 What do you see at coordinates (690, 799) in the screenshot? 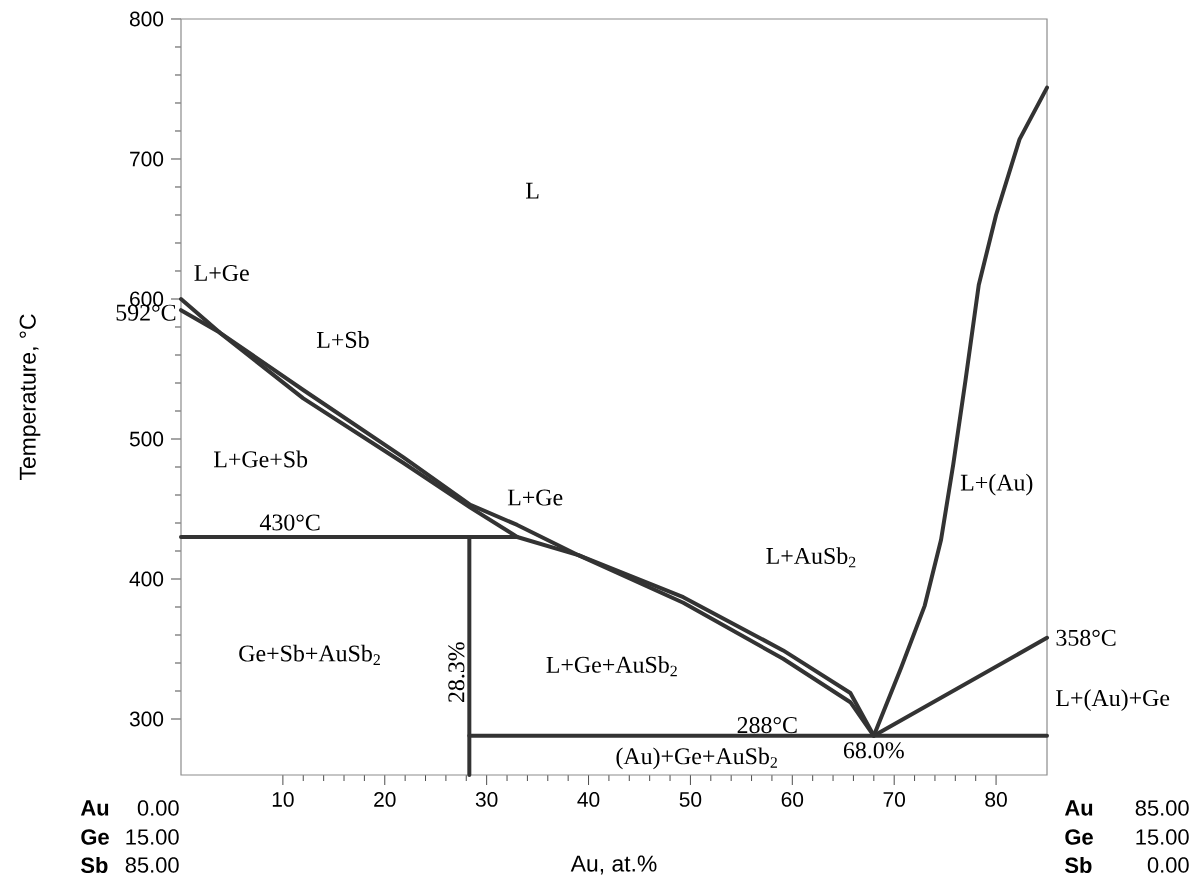
I see `x-tick-label: 50` at bounding box center [690, 799].